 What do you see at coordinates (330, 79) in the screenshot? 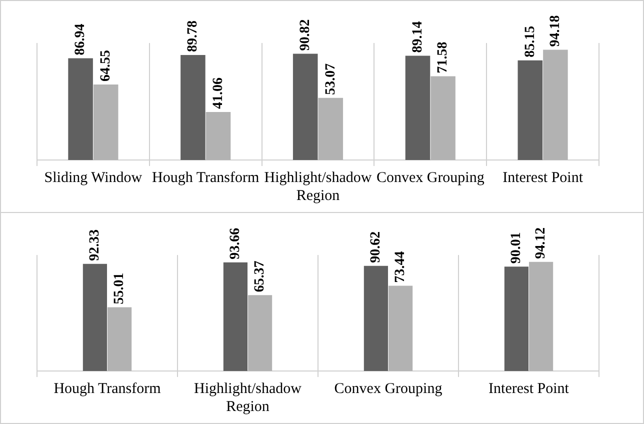
I see `data-label: 53.07` at bounding box center [330, 79].